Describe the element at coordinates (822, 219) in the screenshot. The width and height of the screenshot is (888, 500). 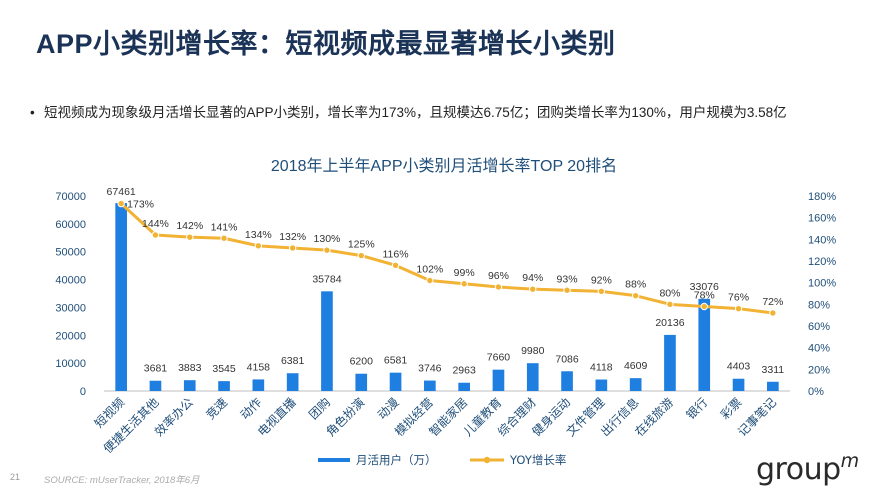
I see `y-right-tick-label: 160%` at that location.